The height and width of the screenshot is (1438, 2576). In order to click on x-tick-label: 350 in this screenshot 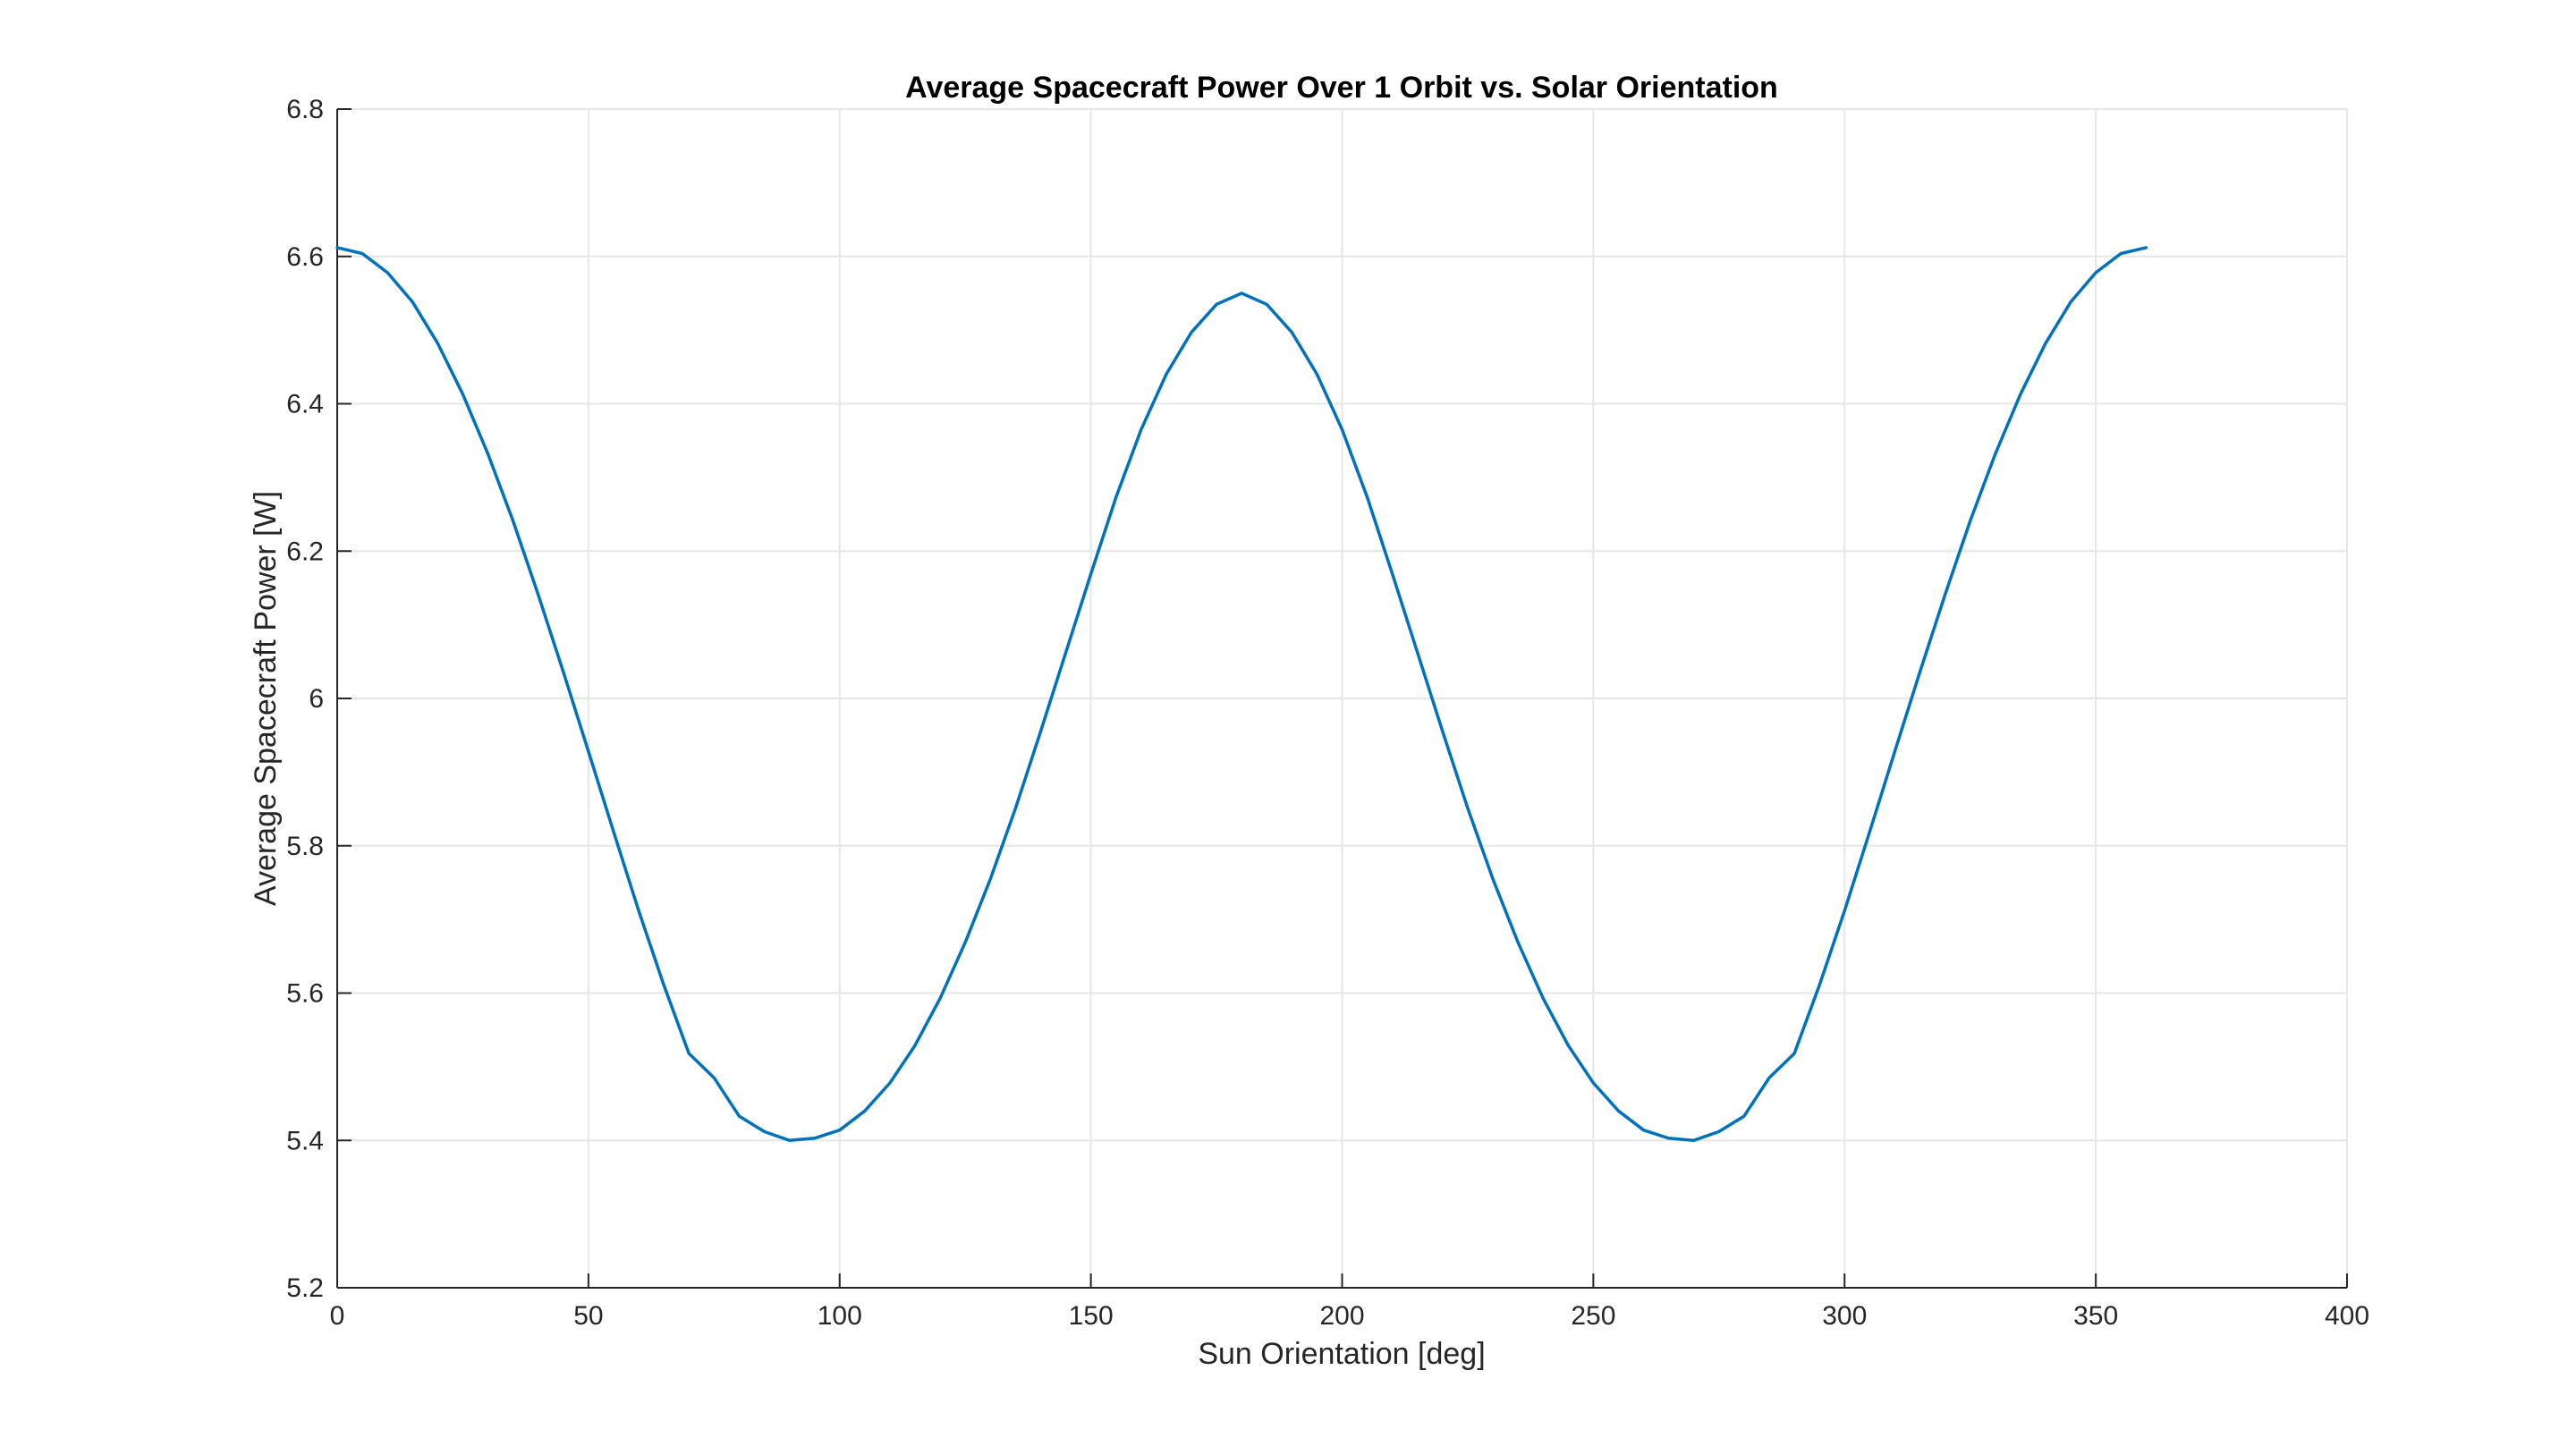, I will do `click(2095, 1316)`.